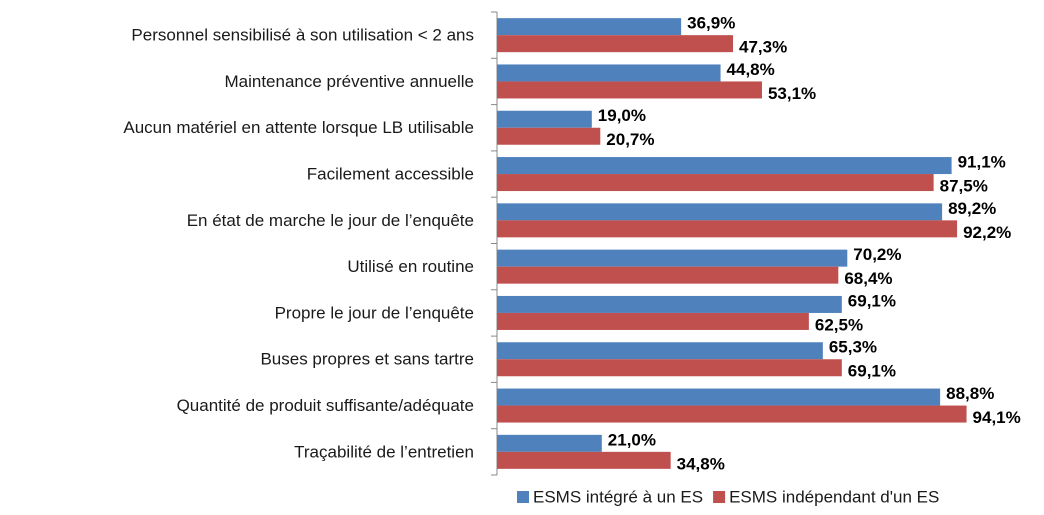 Image resolution: width=1044 pixels, height=515 pixels. What do you see at coordinates (964, 186) in the screenshot?
I see `value-label: 87,5%` at bounding box center [964, 186].